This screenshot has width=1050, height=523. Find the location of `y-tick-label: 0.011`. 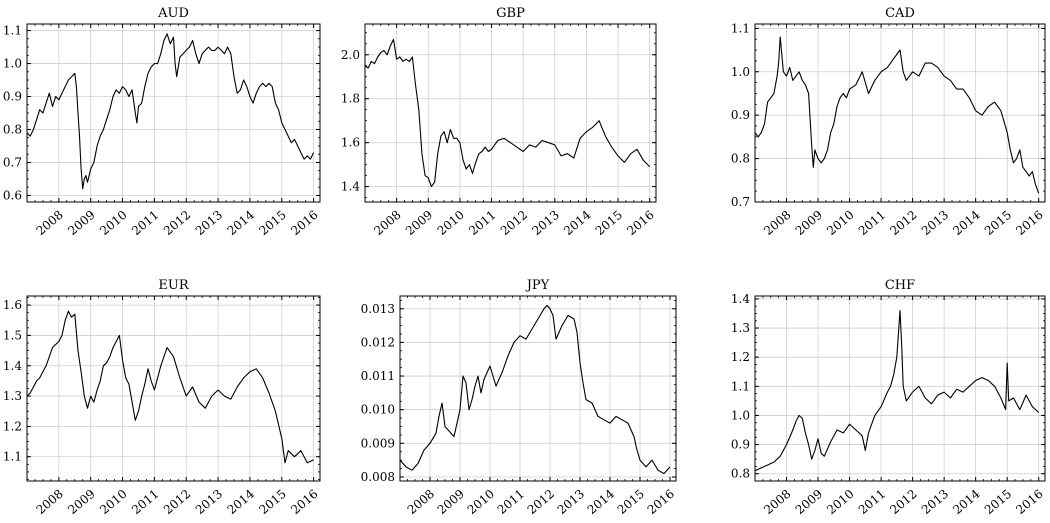

y-tick-label: 0.011 is located at coordinates (378, 376).